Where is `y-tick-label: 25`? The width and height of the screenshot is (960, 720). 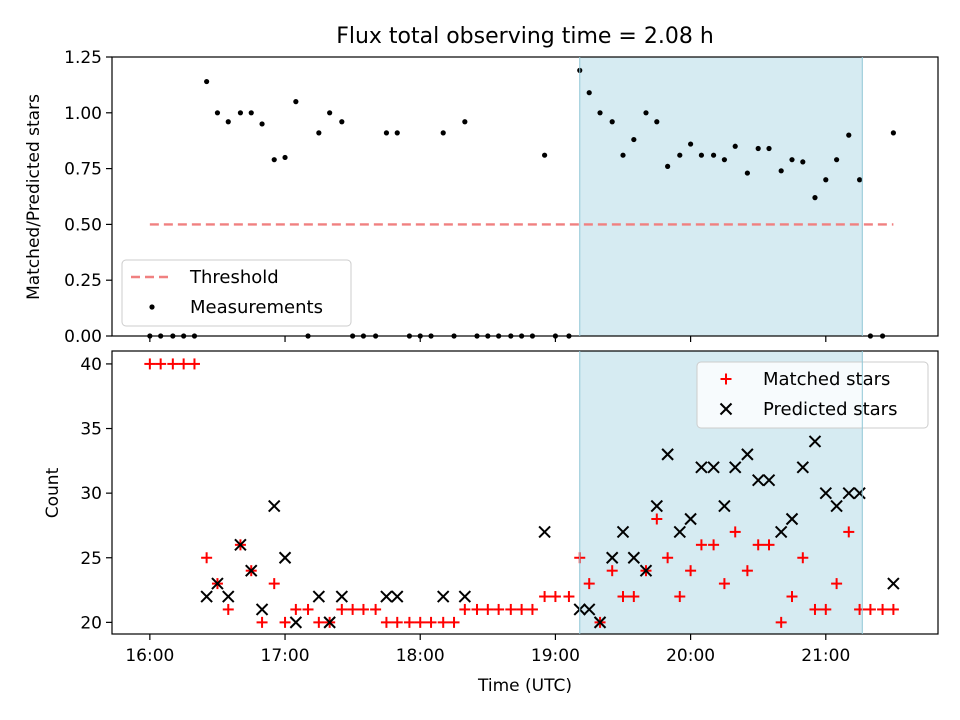 y-tick-label: 25 is located at coordinates (91, 559).